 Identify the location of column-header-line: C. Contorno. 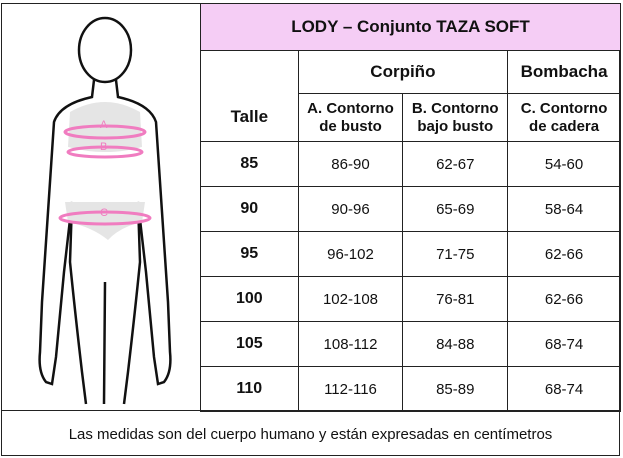
(564, 108).